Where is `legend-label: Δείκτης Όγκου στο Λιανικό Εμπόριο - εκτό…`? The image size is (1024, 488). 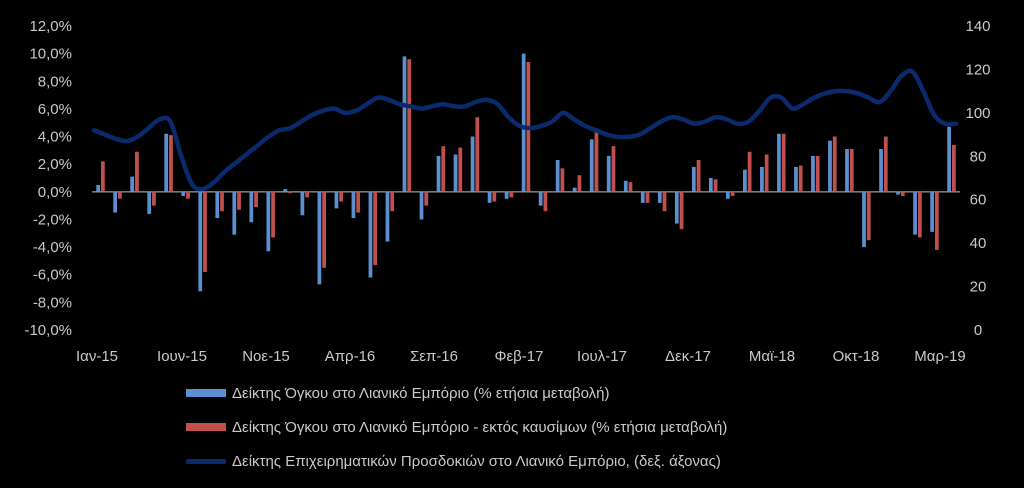
legend-label: Δείκτης Όγκου στο Λιανικό Εμπόριο - εκτό… is located at coordinates (480, 427).